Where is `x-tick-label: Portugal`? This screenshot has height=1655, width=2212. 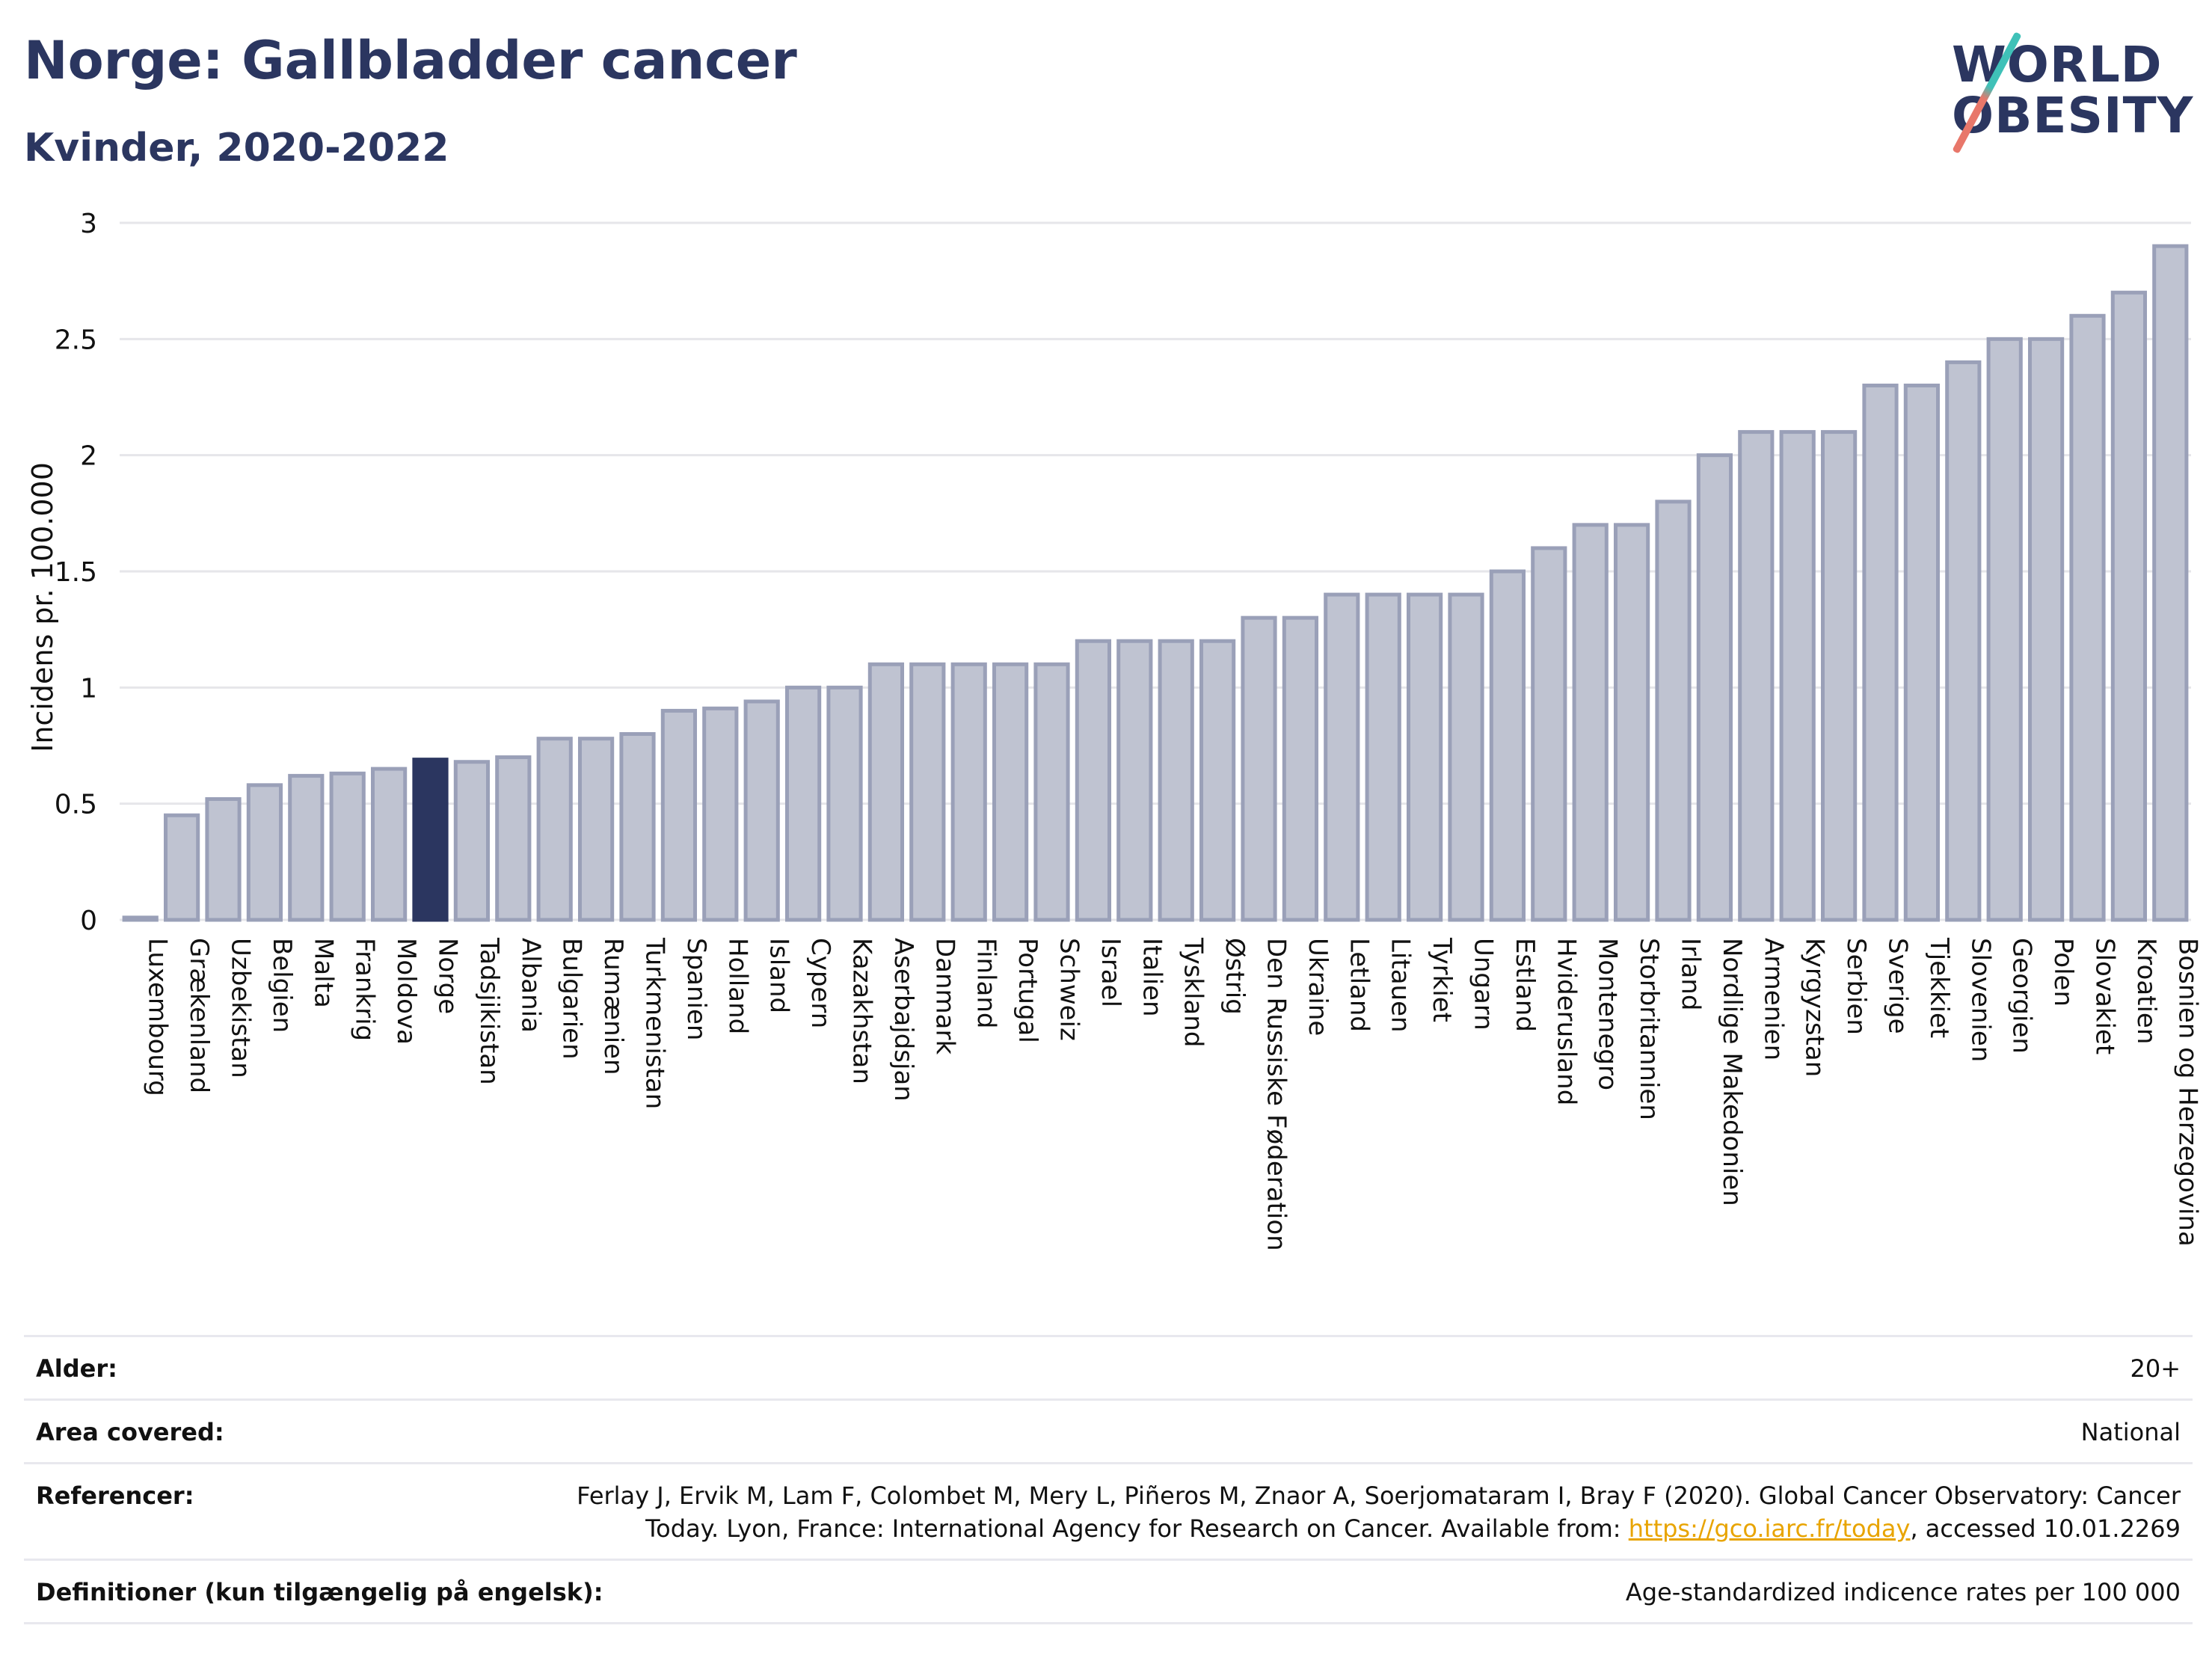
x-tick-label: Portugal is located at coordinates (1027, 990).